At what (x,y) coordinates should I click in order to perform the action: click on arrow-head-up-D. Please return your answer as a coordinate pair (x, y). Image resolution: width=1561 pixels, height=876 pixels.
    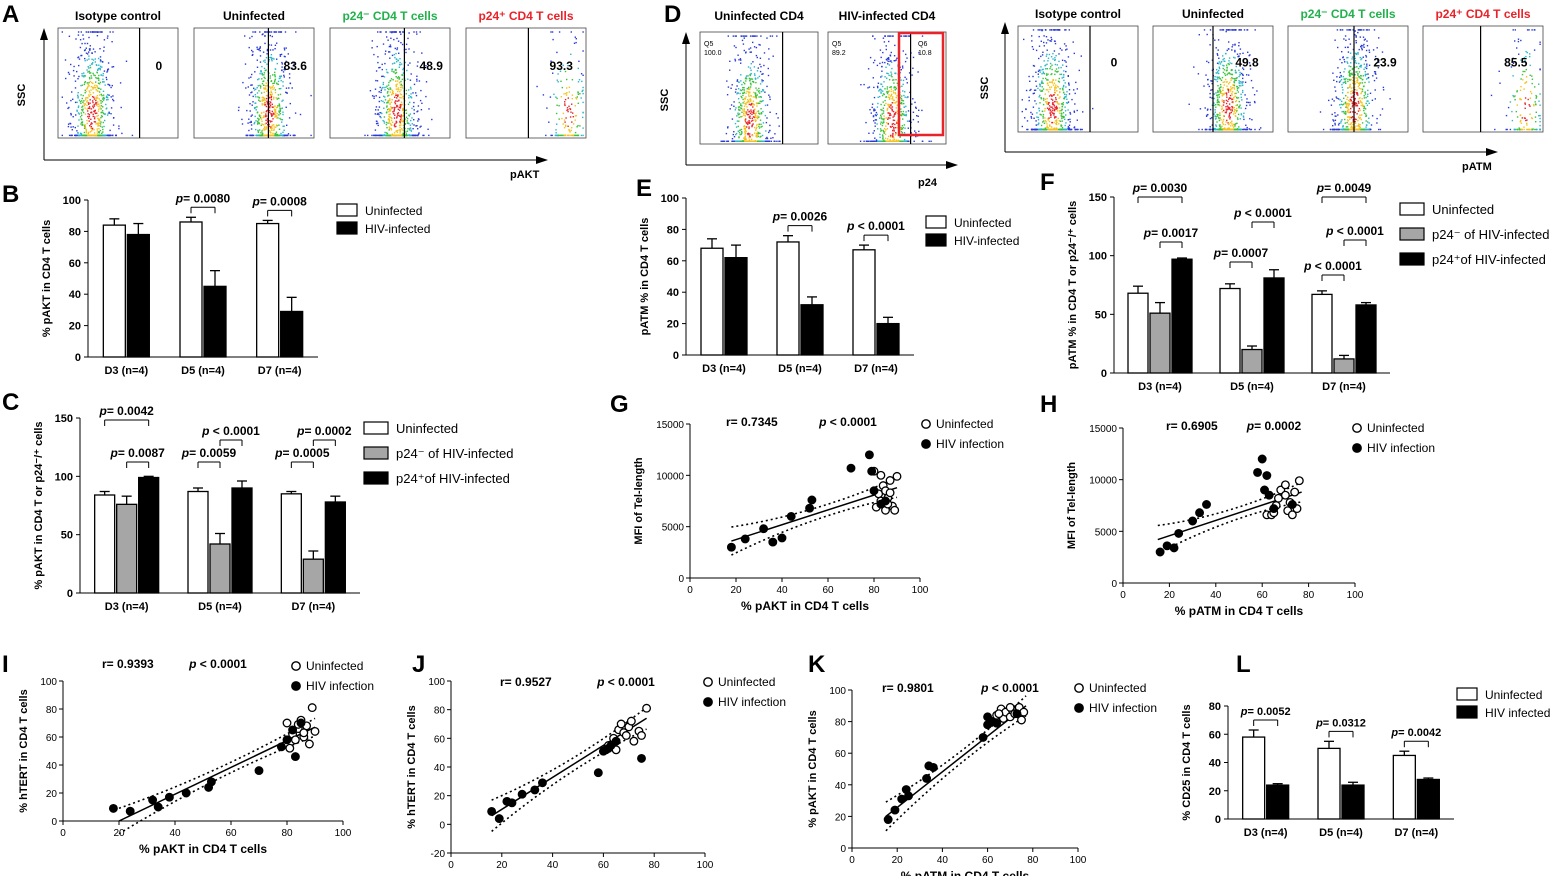
    Looking at the image, I should click on (686, 38).